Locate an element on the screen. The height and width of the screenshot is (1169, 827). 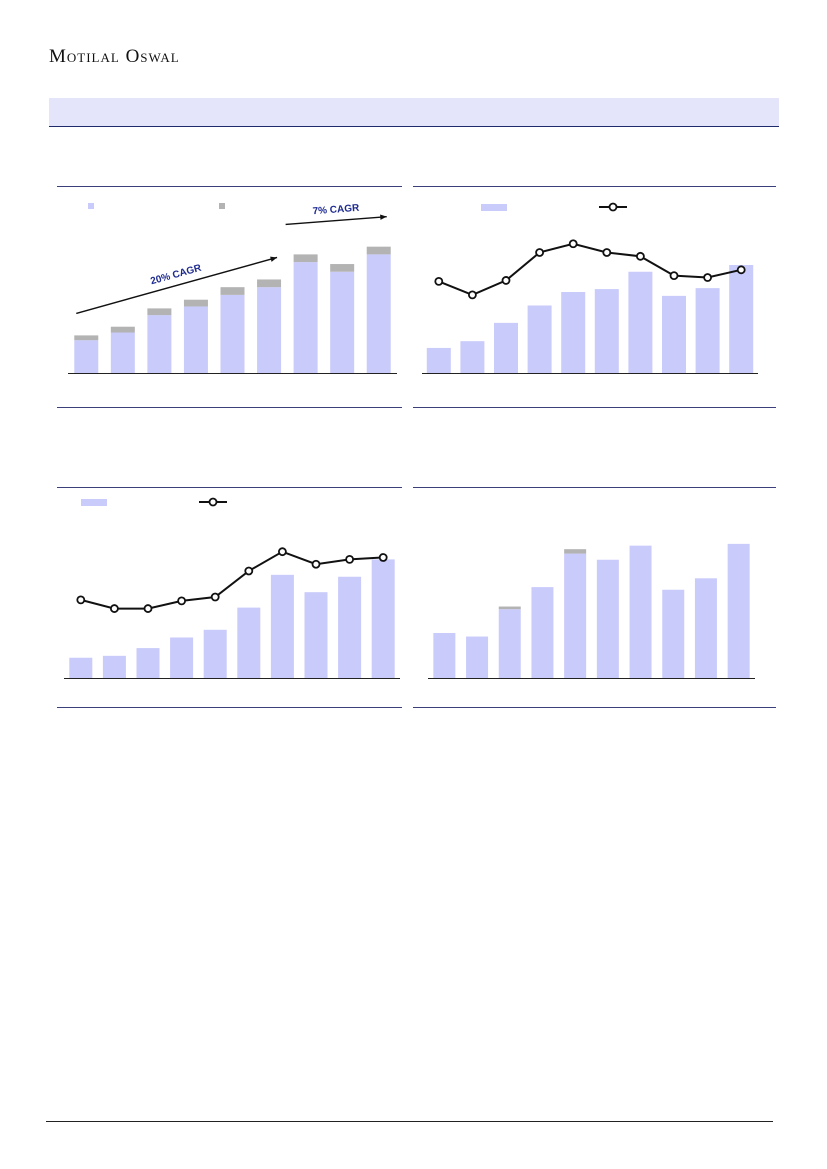
chart2-top-rule is located at coordinates (594, 186).